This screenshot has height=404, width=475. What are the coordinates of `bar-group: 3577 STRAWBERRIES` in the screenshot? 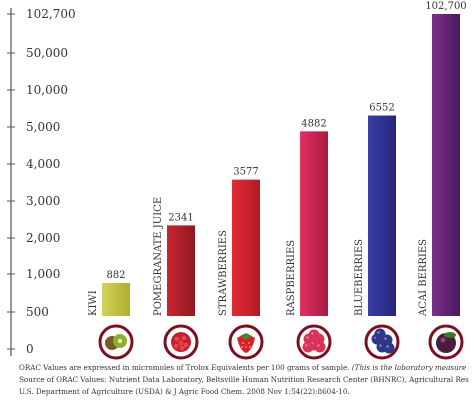 It's located at (241, 263).